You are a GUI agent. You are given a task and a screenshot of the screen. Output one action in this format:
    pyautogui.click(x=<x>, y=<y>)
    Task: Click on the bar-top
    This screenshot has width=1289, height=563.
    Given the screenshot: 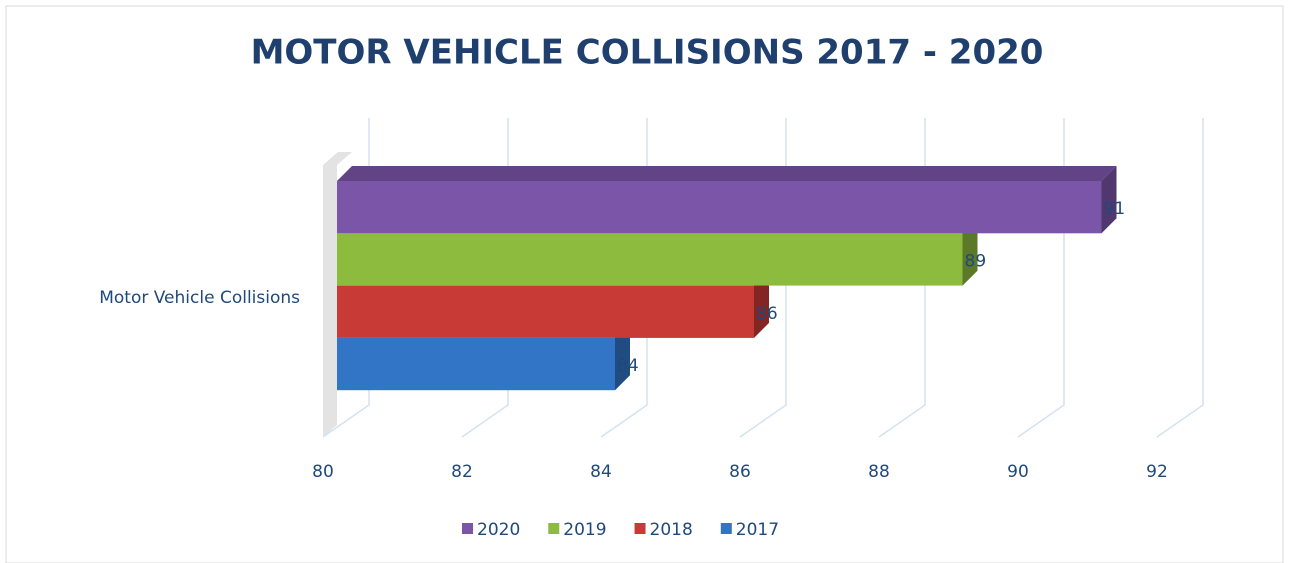 What is the action you would take?
    pyautogui.click(x=727, y=173)
    